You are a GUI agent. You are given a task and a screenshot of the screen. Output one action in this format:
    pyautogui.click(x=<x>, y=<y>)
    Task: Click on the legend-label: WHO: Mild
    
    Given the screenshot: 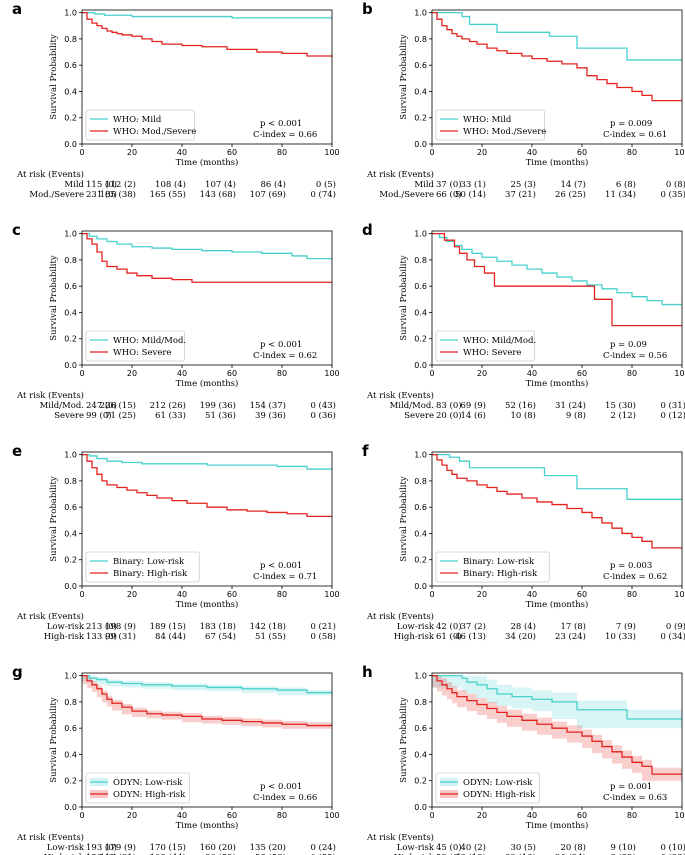 What is the action you would take?
    pyautogui.click(x=487, y=120)
    